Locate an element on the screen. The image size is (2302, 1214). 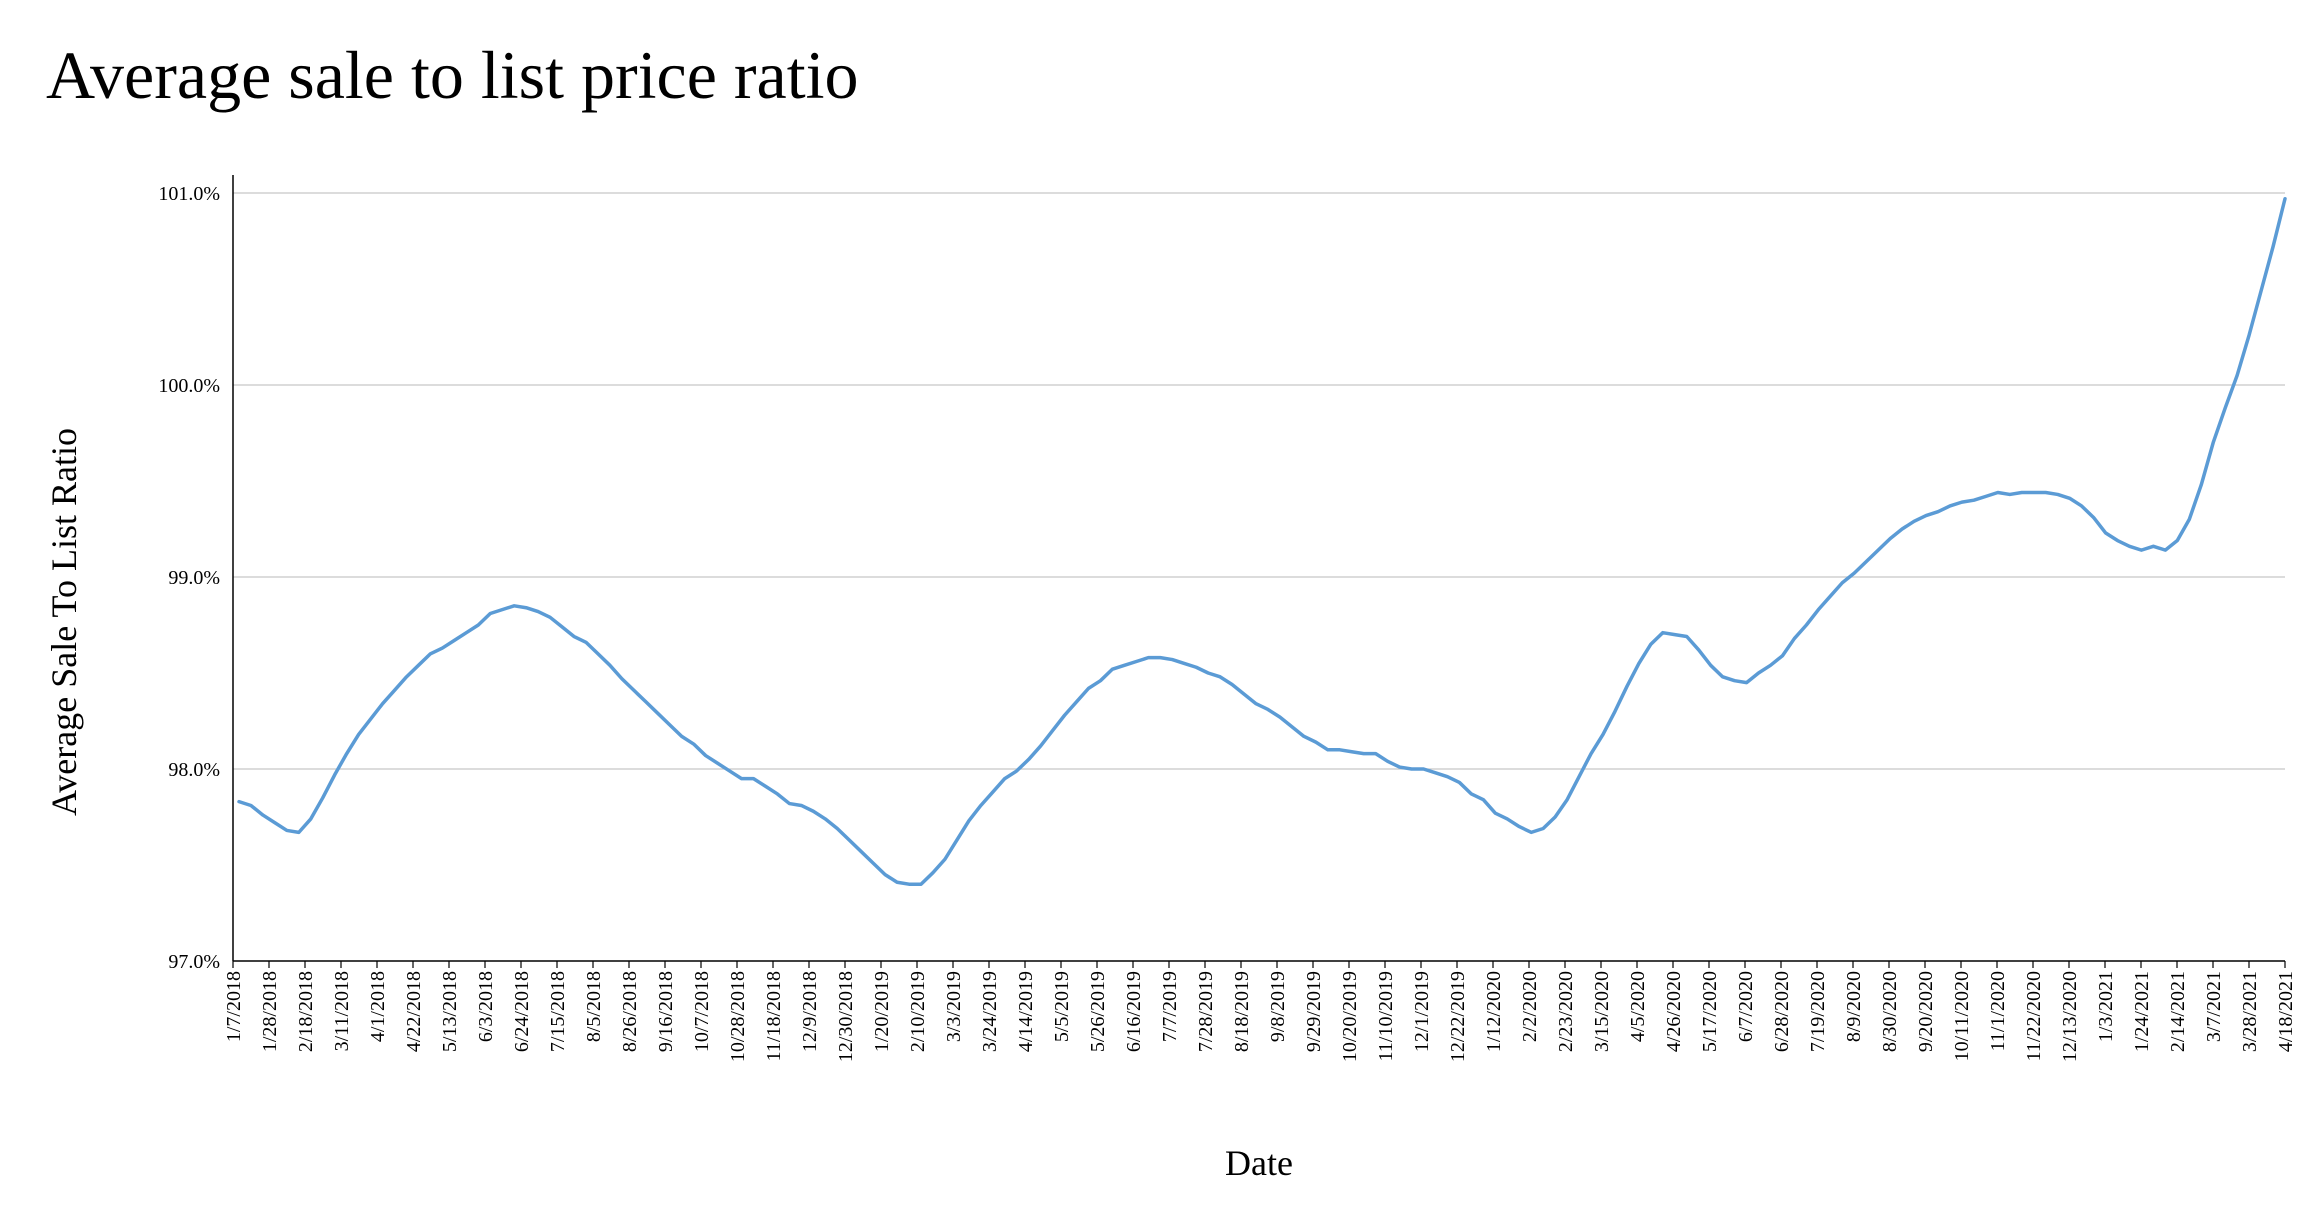
y-axis-title: Average Sale To List Ratio is located at coordinates (64, 622).